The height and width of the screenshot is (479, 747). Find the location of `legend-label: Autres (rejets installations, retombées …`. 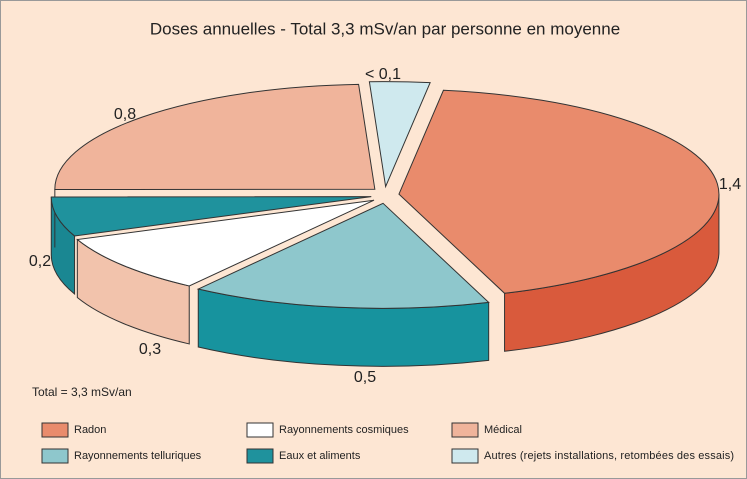

legend-label: Autres (rejets installations, retombées … is located at coordinates (609, 456).